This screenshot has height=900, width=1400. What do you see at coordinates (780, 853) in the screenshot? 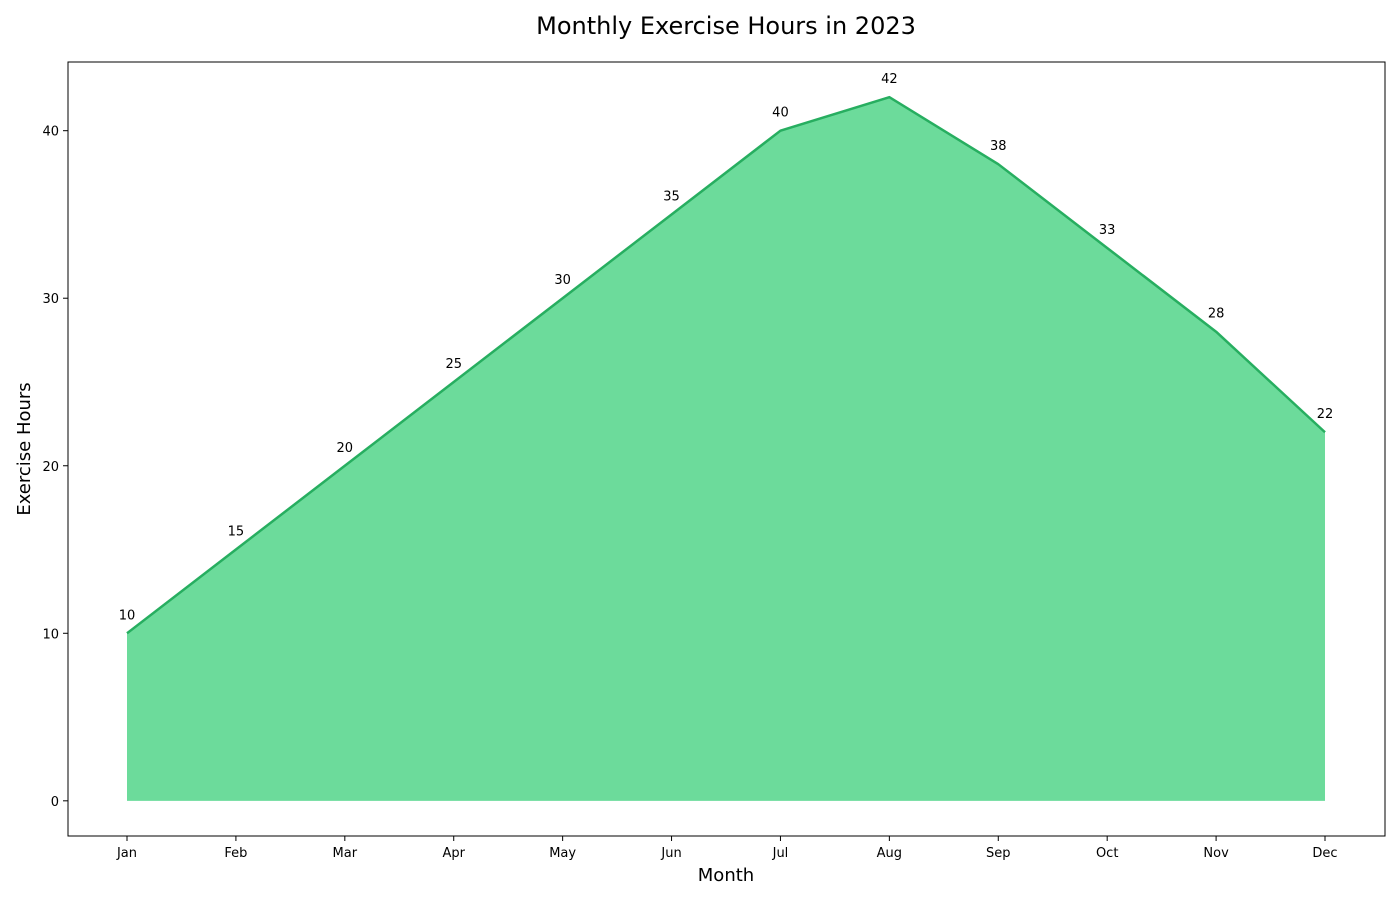
I see `x-tick-label: Jul` at bounding box center [780, 853].